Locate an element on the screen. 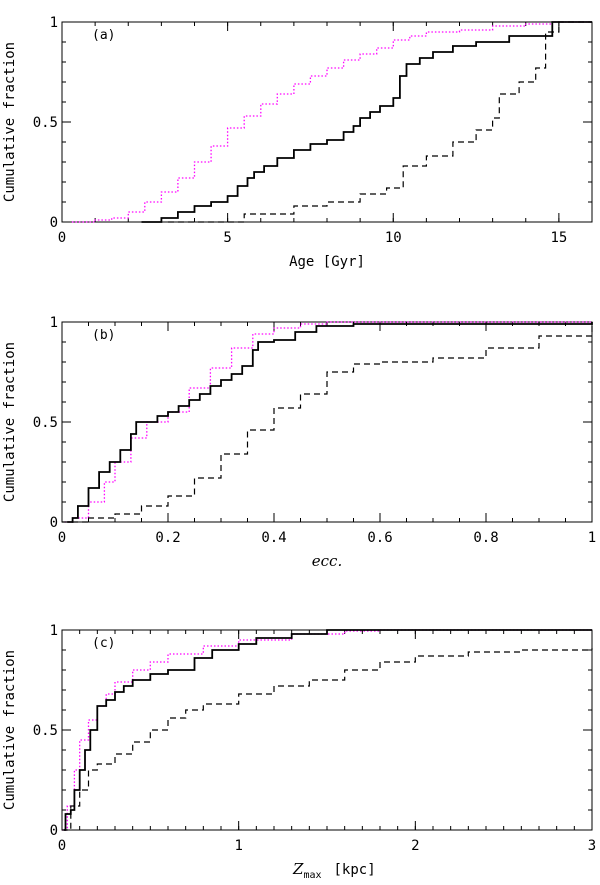 The width and height of the screenshot is (600, 885). x-tick-label: 0.4 is located at coordinates (273, 538).